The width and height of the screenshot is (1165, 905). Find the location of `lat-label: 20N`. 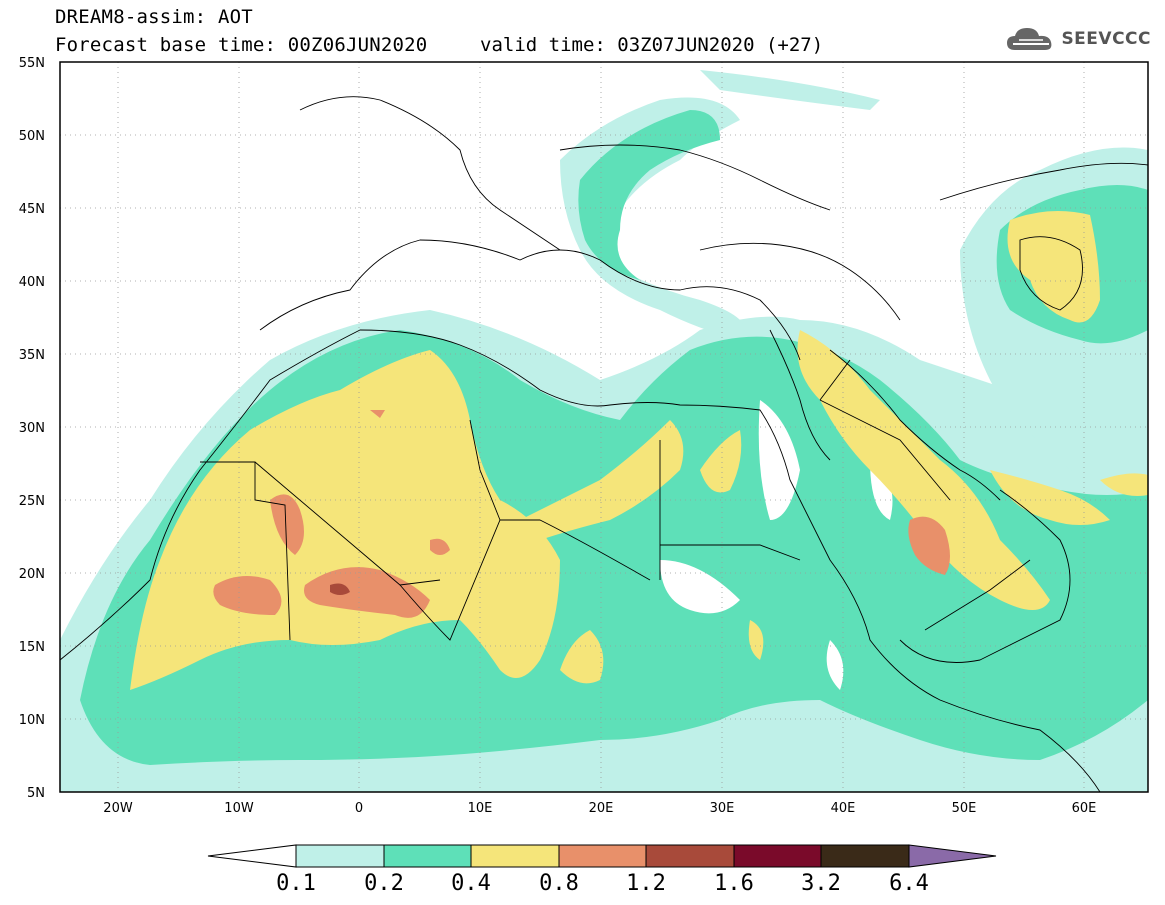

lat-label: 20N is located at coordinates (32, 574).